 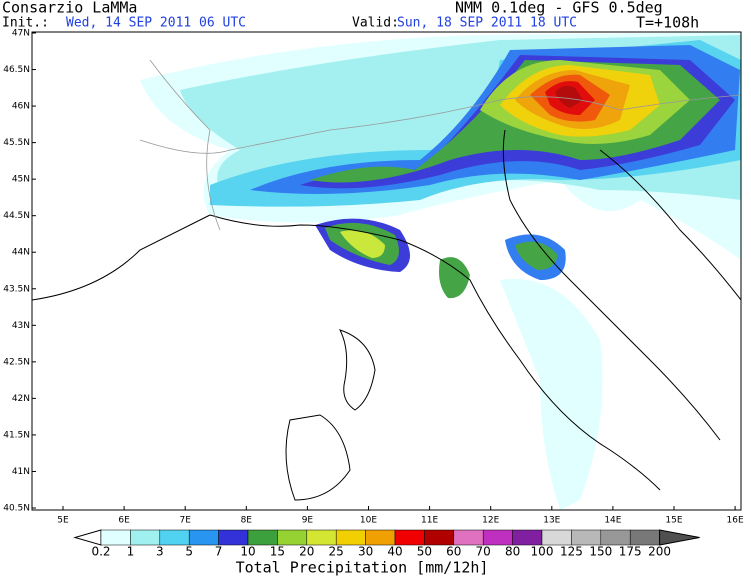 What do you see at coordinates (87, 537) in the screenshot?
I see `colorbar-lower-end` at bounding box center [87, 537].